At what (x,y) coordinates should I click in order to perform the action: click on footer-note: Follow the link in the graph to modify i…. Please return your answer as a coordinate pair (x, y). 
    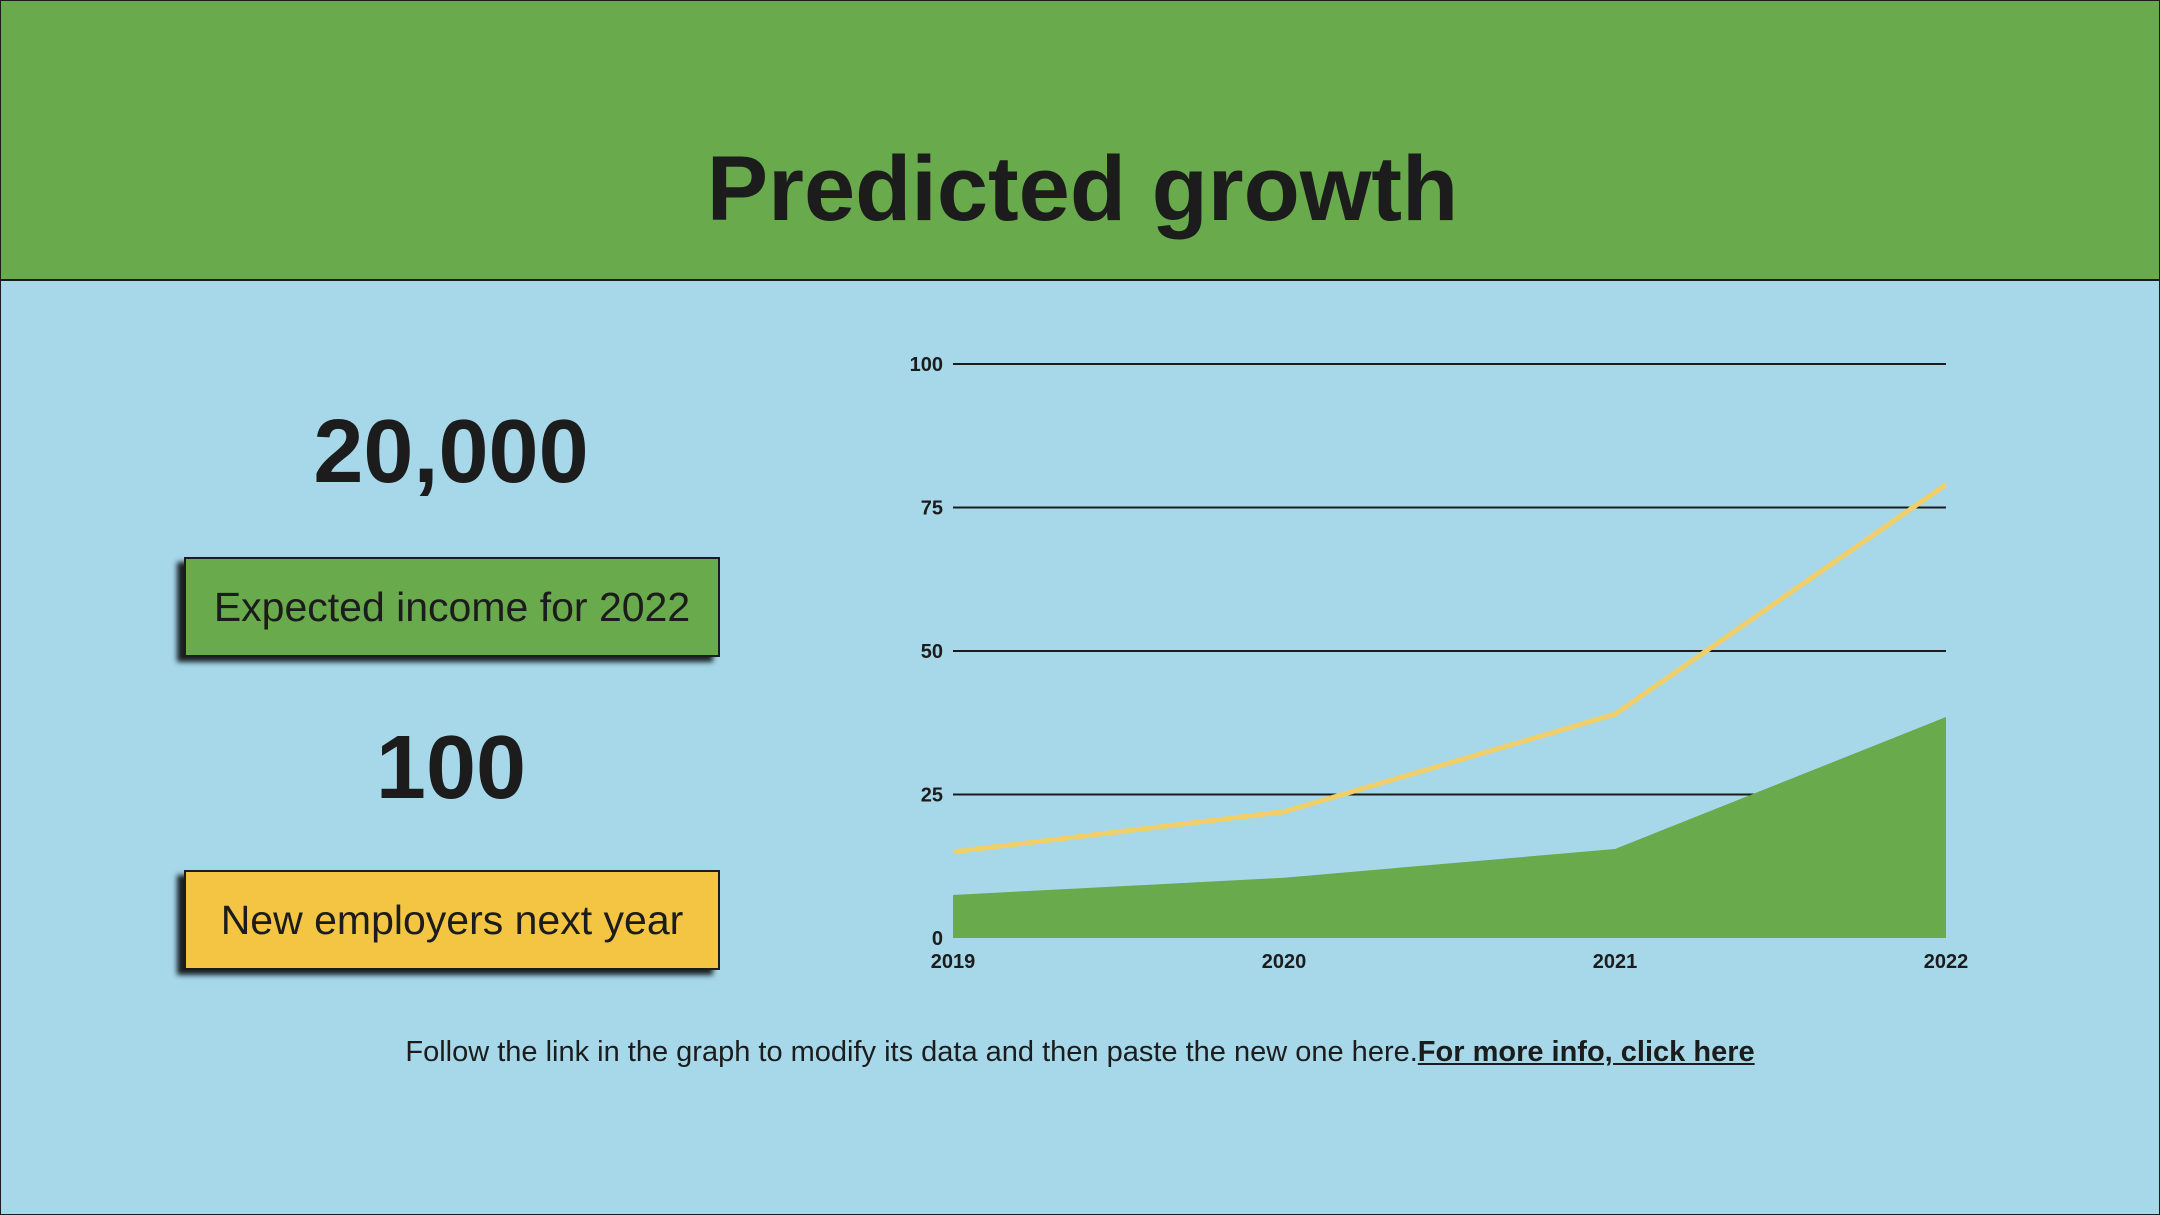
    Looking at the image, I should click on (1080, 1052).